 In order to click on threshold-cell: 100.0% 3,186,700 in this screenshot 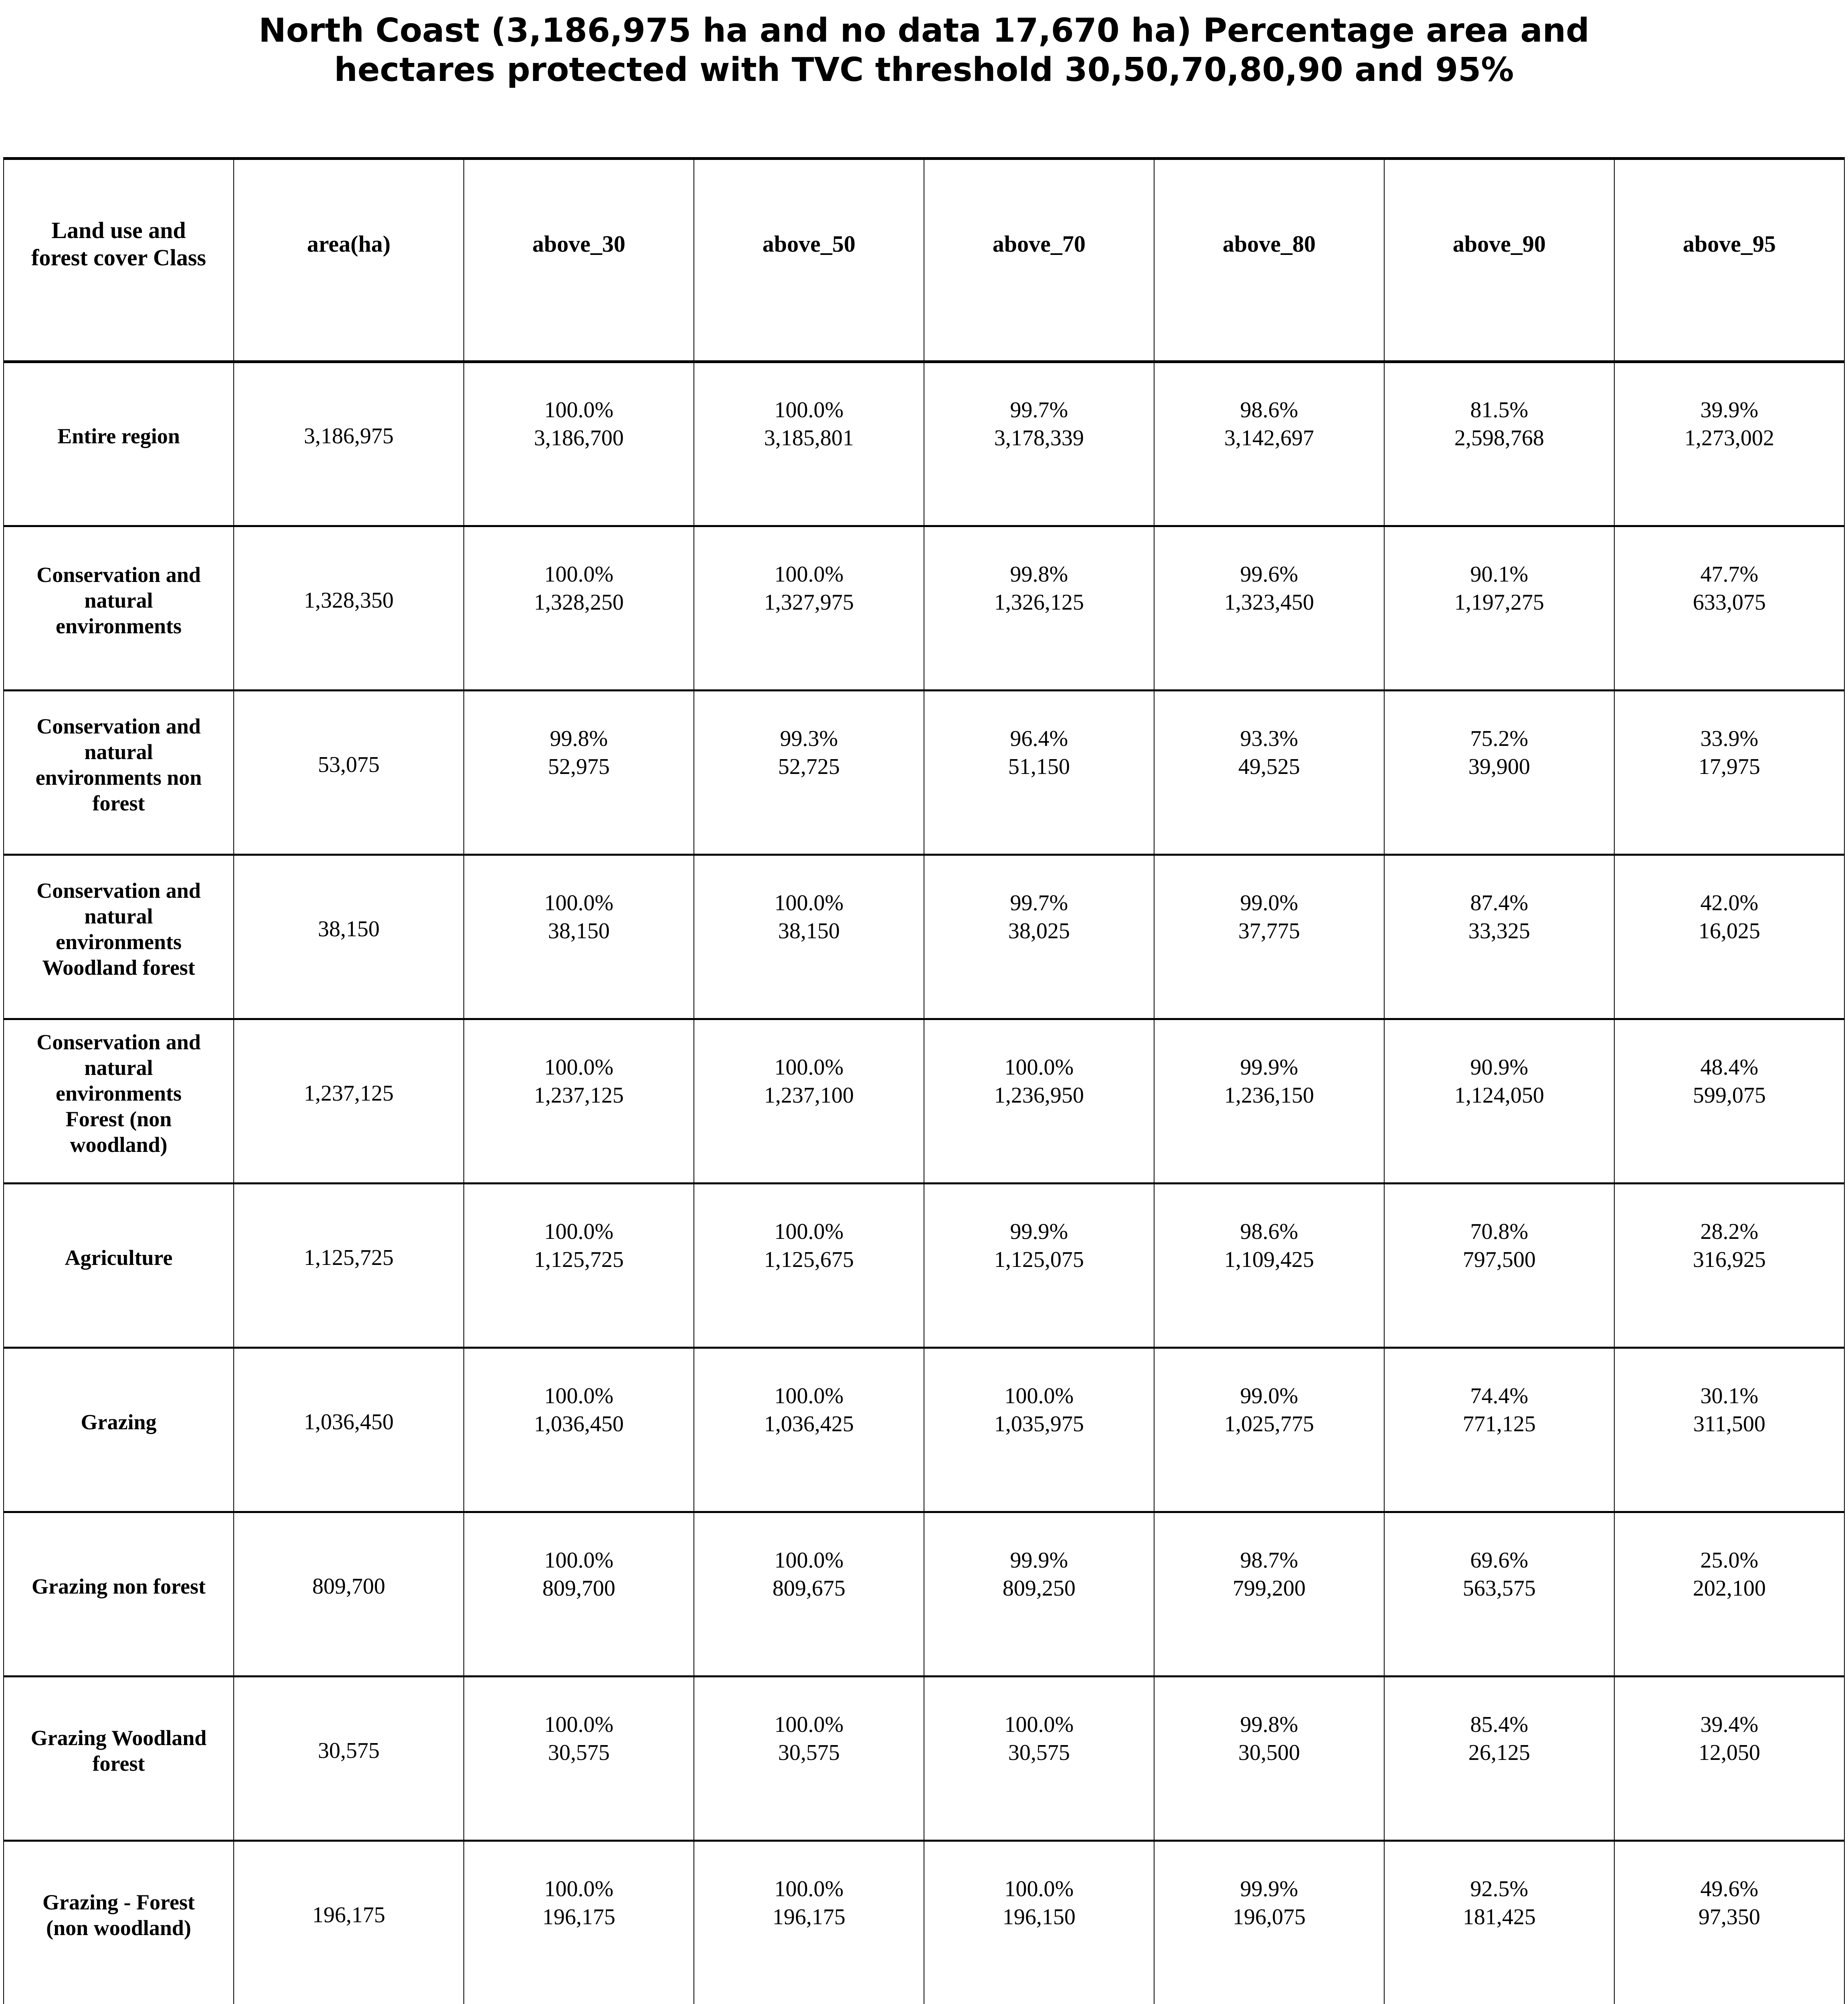, I will do `click(578, 444)`.